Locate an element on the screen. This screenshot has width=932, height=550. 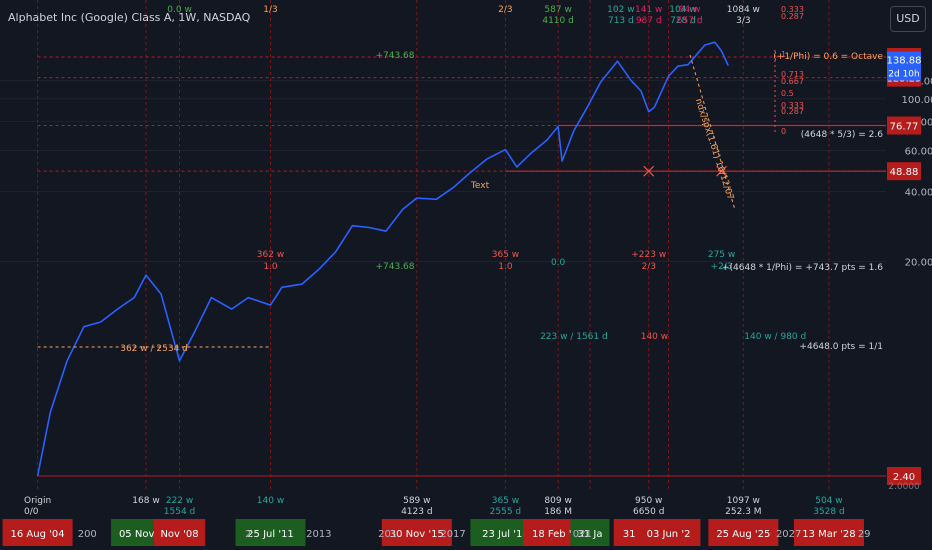
time-tag-label: 23 Jul '18 is located at coordinates (505, 534).